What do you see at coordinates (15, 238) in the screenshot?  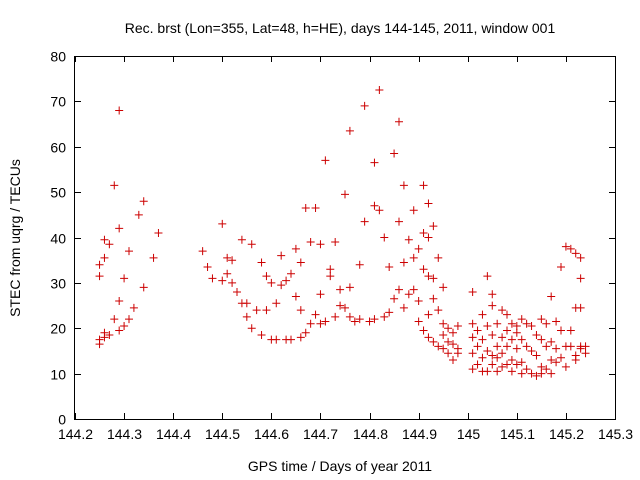 I see `y-axis-label: STEC from uqrg / TECUs` at bounding box center [15, 238].